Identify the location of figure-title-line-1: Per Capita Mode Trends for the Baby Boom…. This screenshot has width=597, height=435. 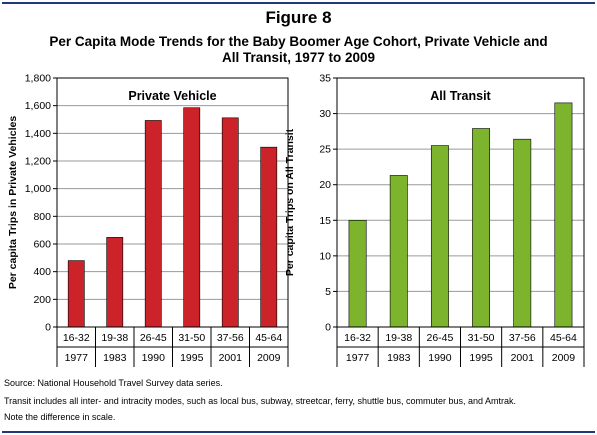
(298, 41).